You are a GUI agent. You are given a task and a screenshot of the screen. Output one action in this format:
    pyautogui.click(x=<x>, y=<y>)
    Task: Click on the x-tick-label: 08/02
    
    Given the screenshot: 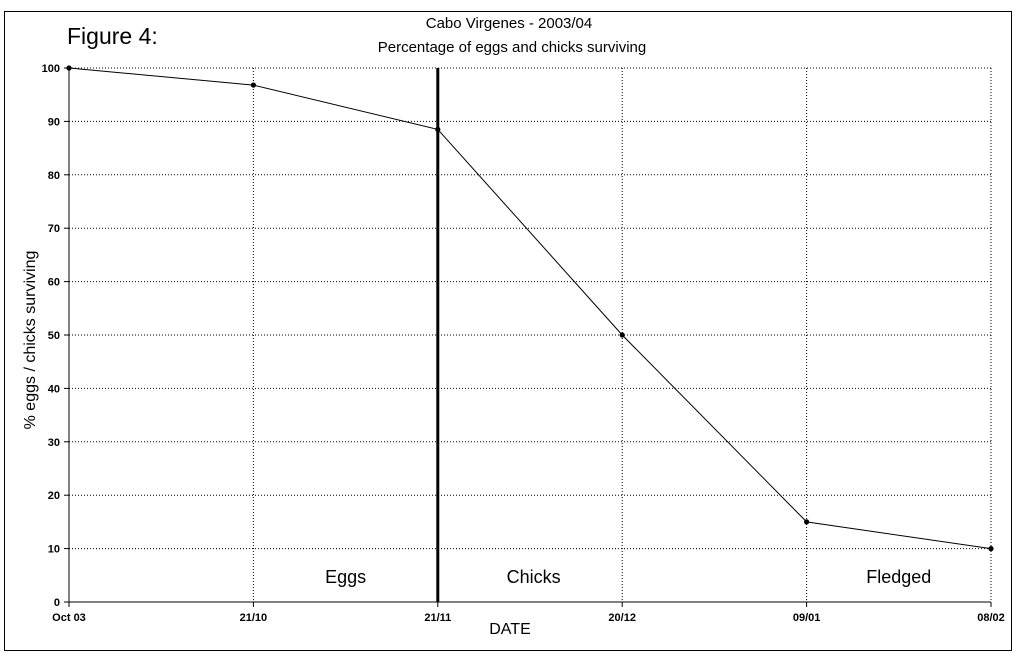 What is the action you would take?
    pyautogui.click(x=991, y=618)
    